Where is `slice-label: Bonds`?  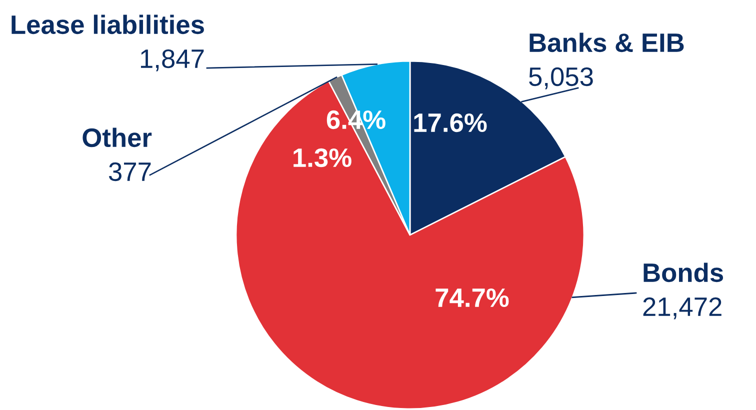 slice-label: Bonds is located at coordinates (684, 272).